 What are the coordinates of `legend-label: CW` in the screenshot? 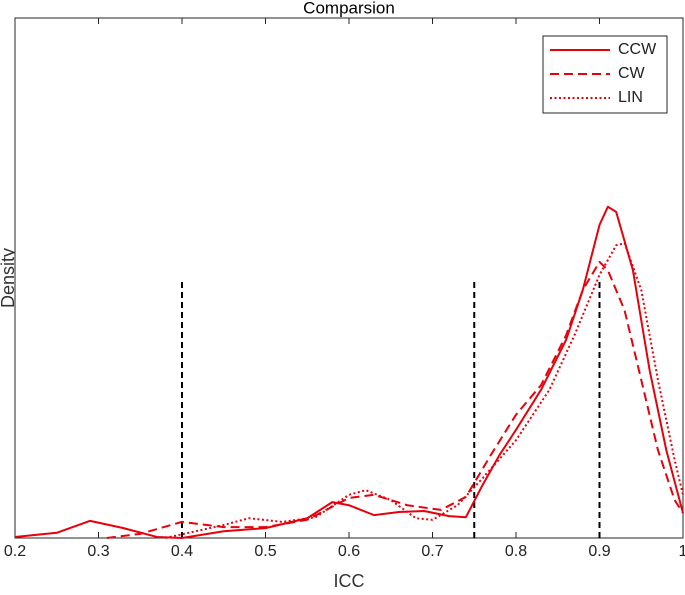 It's located at (632, 73).